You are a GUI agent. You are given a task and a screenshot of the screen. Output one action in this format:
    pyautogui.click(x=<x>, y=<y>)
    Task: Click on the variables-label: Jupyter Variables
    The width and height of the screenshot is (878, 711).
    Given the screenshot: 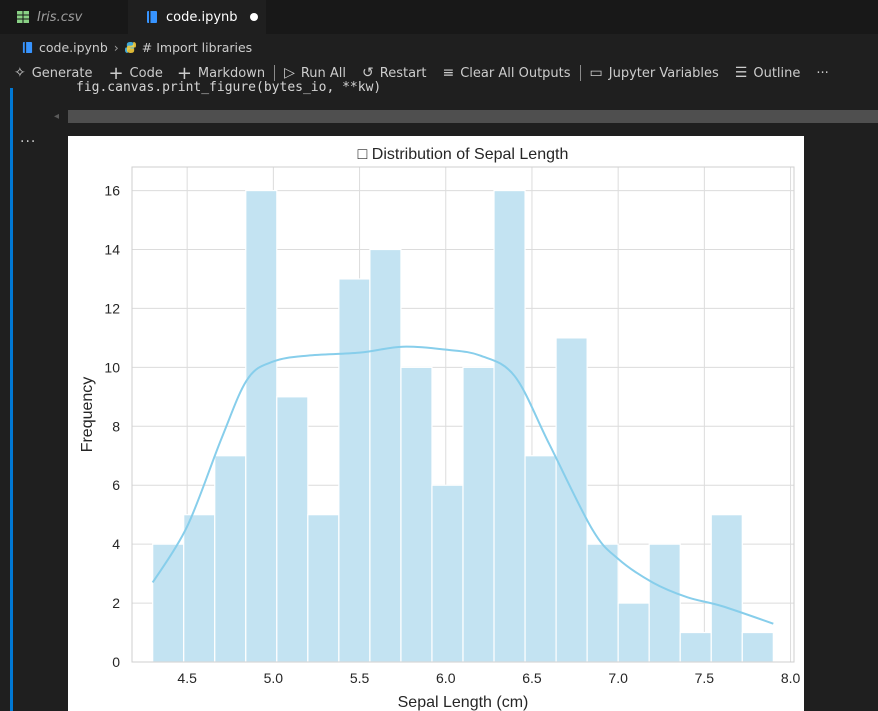 What is the action you would take?
    pyautogui.click(x=663, y=73)
    